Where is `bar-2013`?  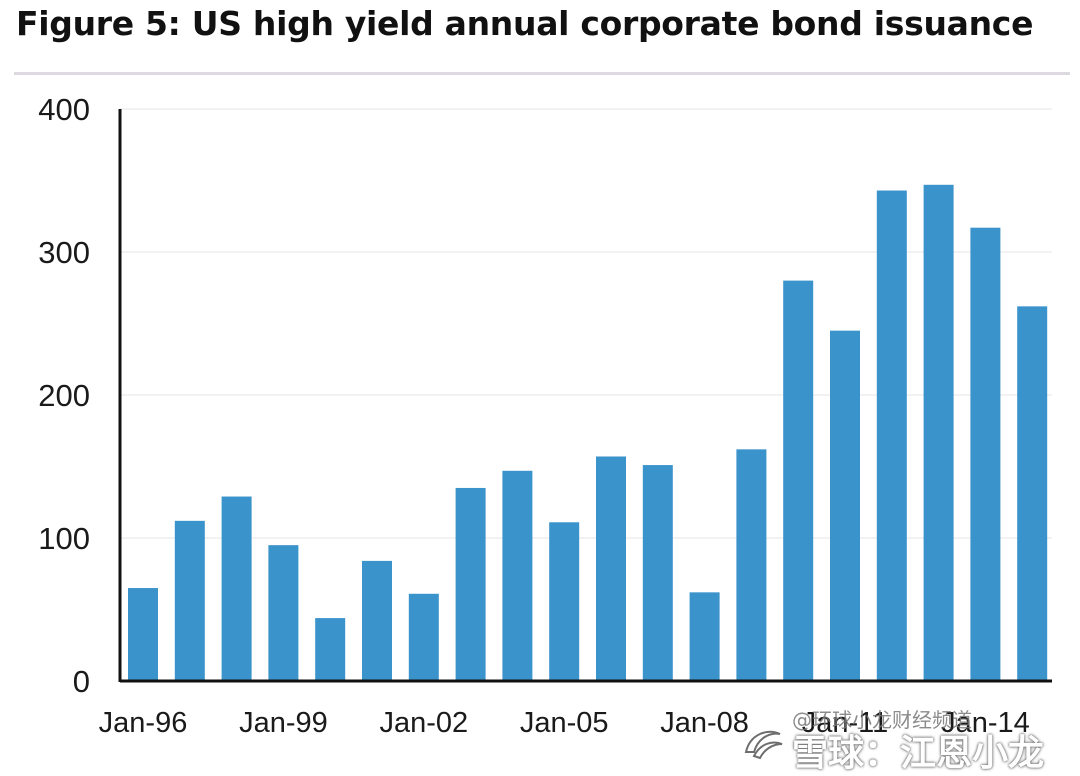 bar-2013 is located at coordinates (938, 433).